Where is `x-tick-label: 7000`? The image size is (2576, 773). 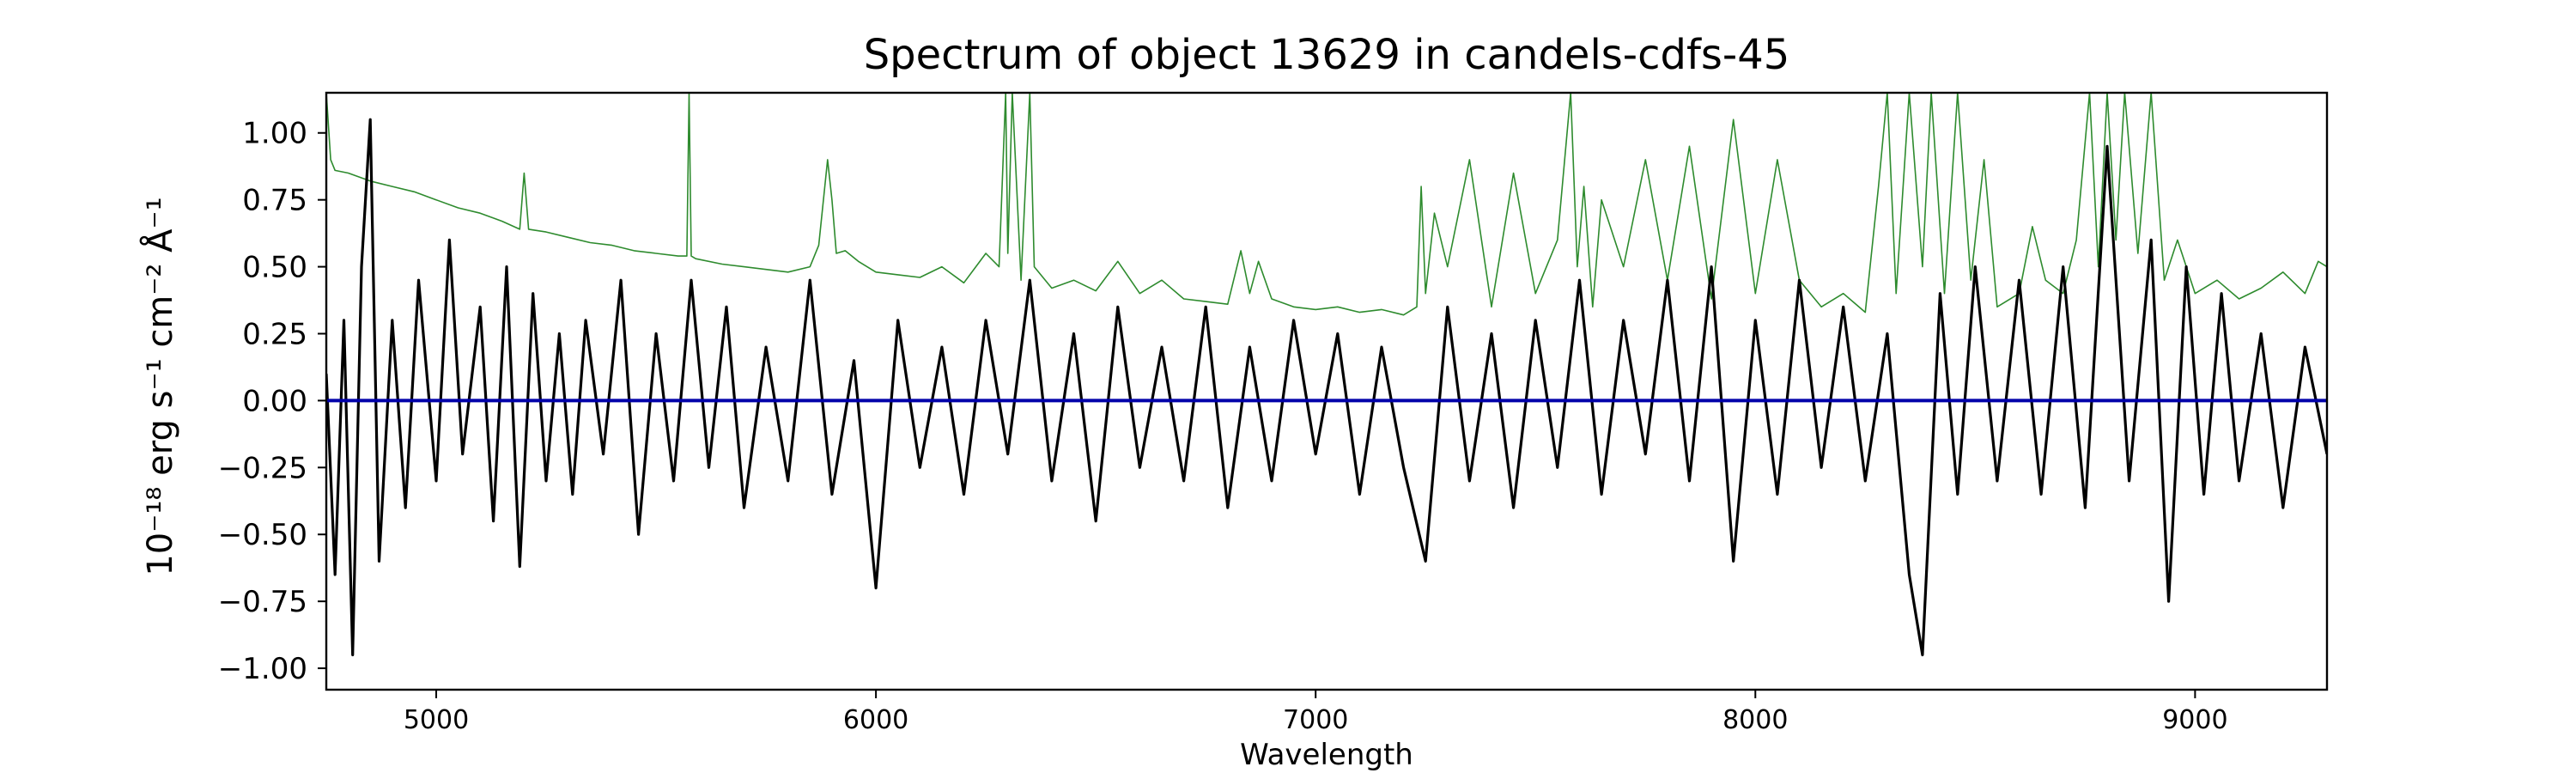
x-tick-label: 7000 is located at coordinates (1316, 720).